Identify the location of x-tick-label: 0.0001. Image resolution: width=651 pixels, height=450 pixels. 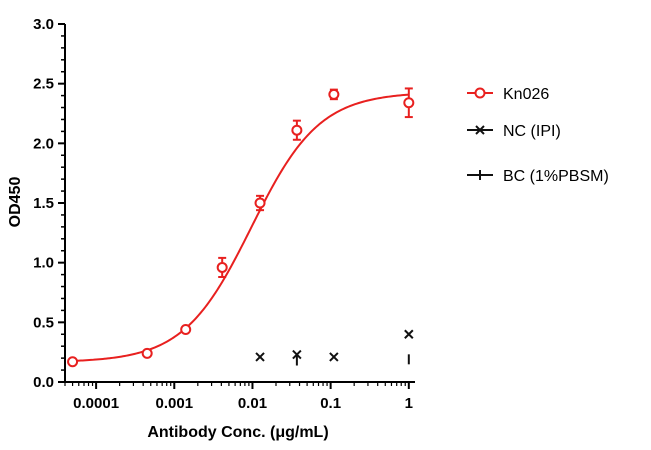
(96, 403).